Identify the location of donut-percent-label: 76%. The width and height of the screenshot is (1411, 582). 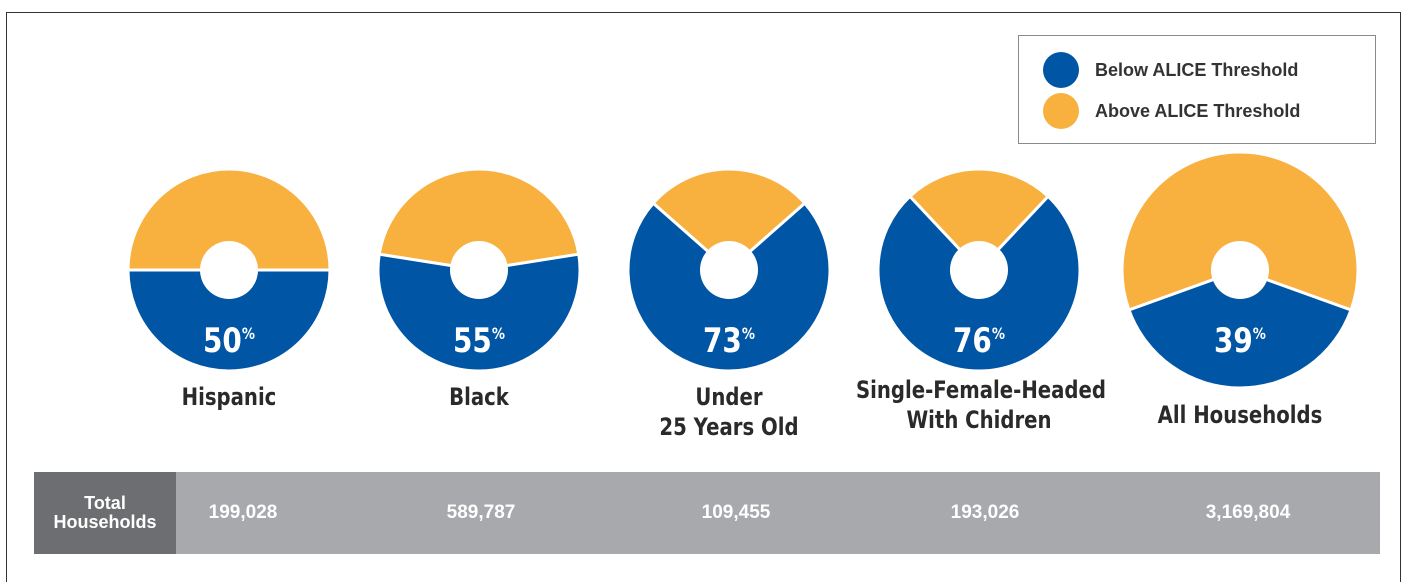
(979, 340).